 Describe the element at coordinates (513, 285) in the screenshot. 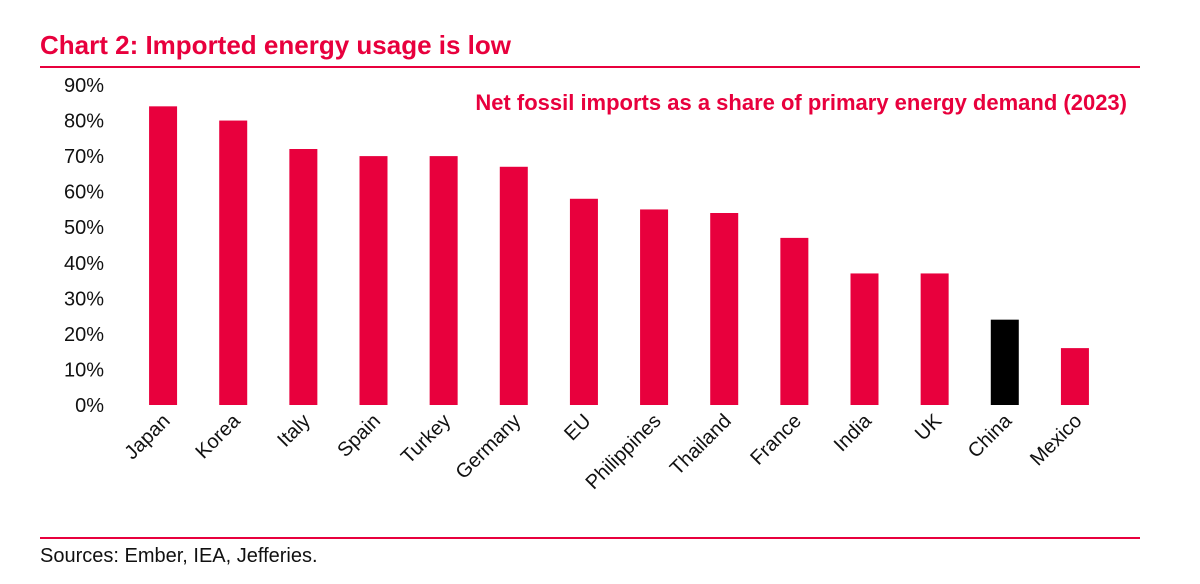

I see `bar-germany` at that location.